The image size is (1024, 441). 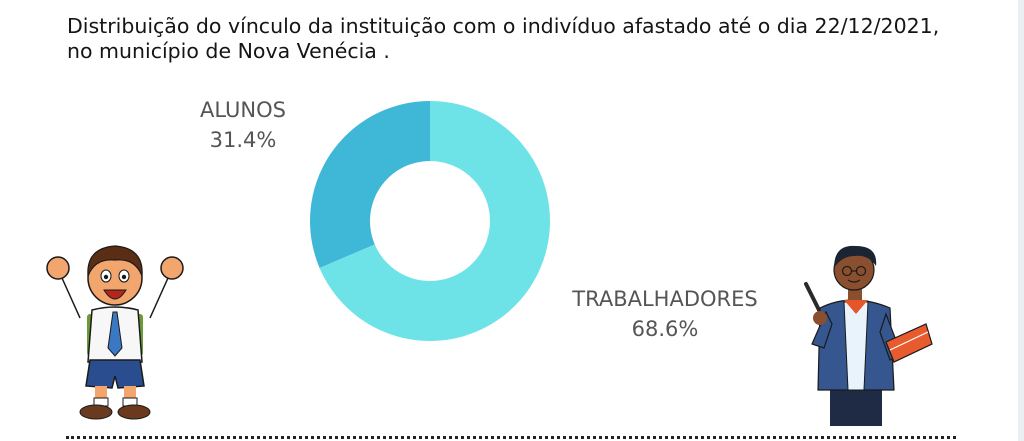 I want to click on dotted-divider, so click(x=511, y=437).